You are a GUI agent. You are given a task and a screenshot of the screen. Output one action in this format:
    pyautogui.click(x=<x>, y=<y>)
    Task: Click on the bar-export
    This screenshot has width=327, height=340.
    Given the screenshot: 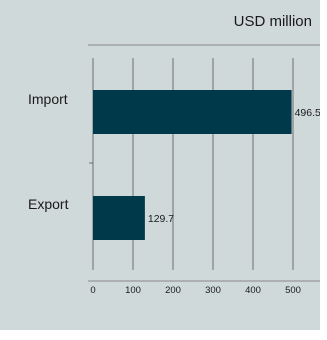 What is the action you would take?
    pyautogui.click(x=119, y=218)
    